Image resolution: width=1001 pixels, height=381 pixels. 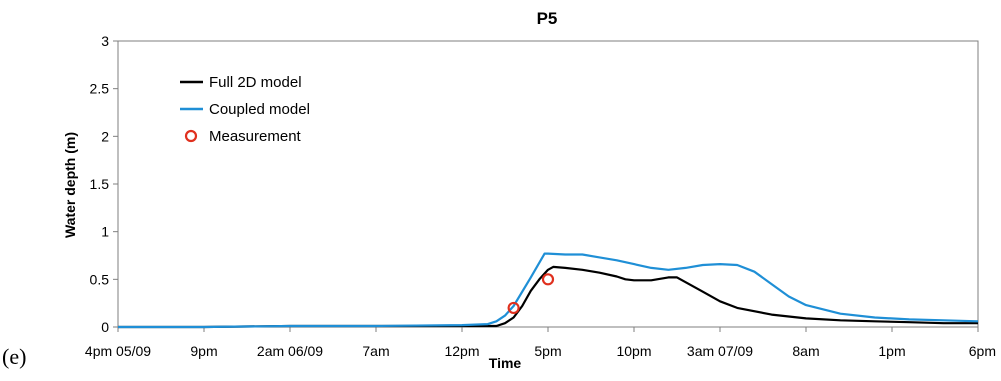 What do you see at coordinates (891, 351) in the screenshot?
I see `x-tick-label: 1pm` at bounding box center [891, 351].